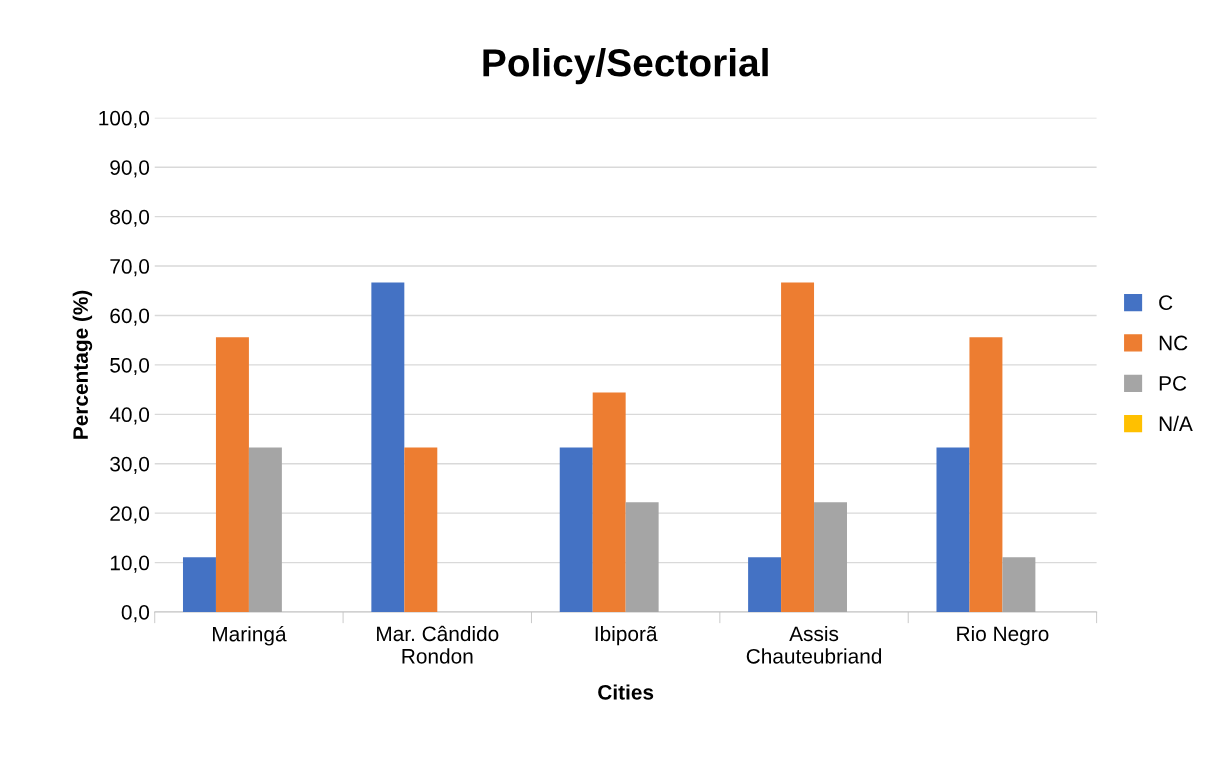 This screenshot has width=1228, height=765. What do you see at coordinates (1176, 423) in the screenshot?
I see `legend-label: N/A` at bounding box center [1176, 423].